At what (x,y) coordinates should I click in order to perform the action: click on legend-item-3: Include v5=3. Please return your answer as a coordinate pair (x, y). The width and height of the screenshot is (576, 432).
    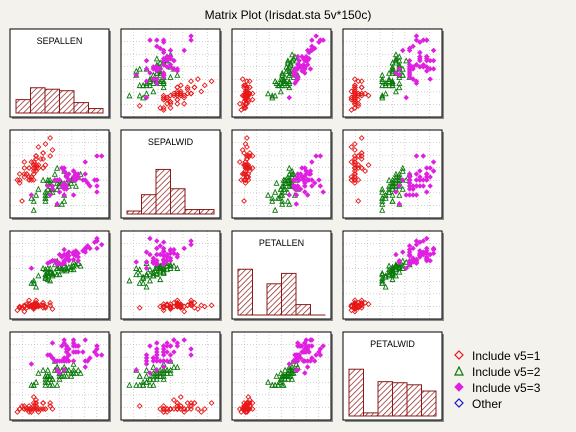
    Looking at the image, I should click on (497, 388).